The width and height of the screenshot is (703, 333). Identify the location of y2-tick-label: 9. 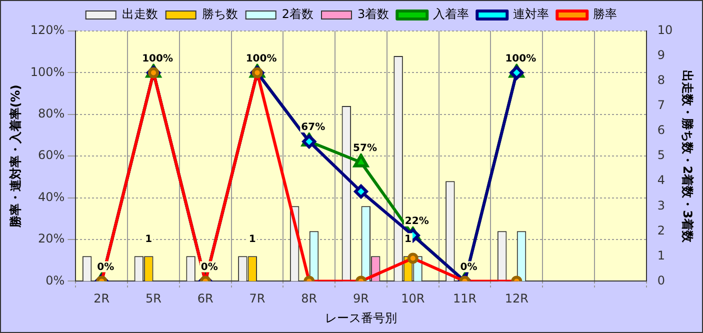
(661, 55).